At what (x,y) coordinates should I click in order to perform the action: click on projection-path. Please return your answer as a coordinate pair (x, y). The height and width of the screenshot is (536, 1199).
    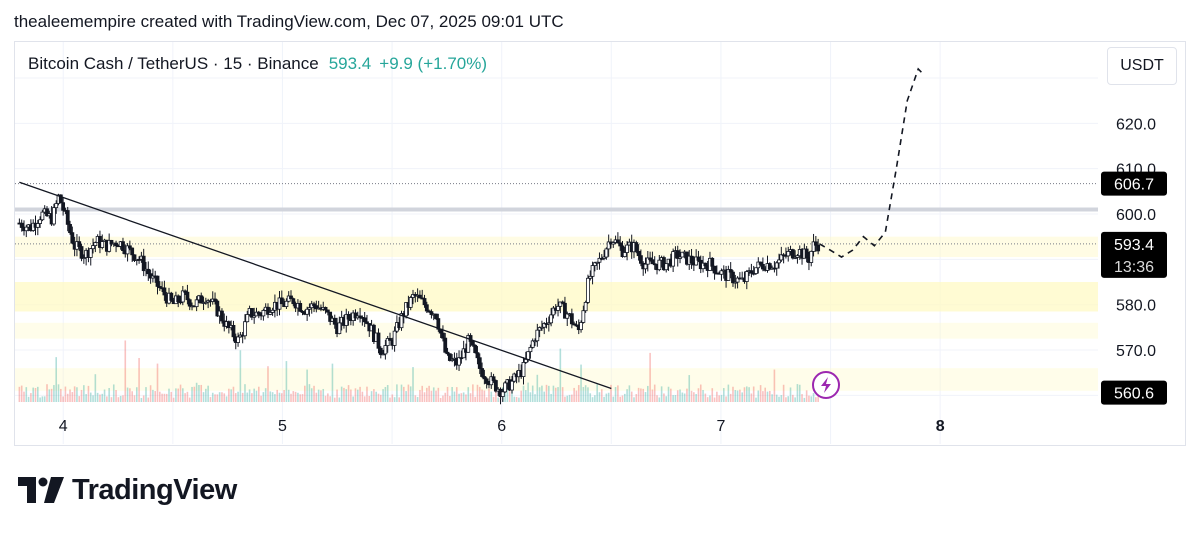
    Looking at the image, I should click on (871, 163).